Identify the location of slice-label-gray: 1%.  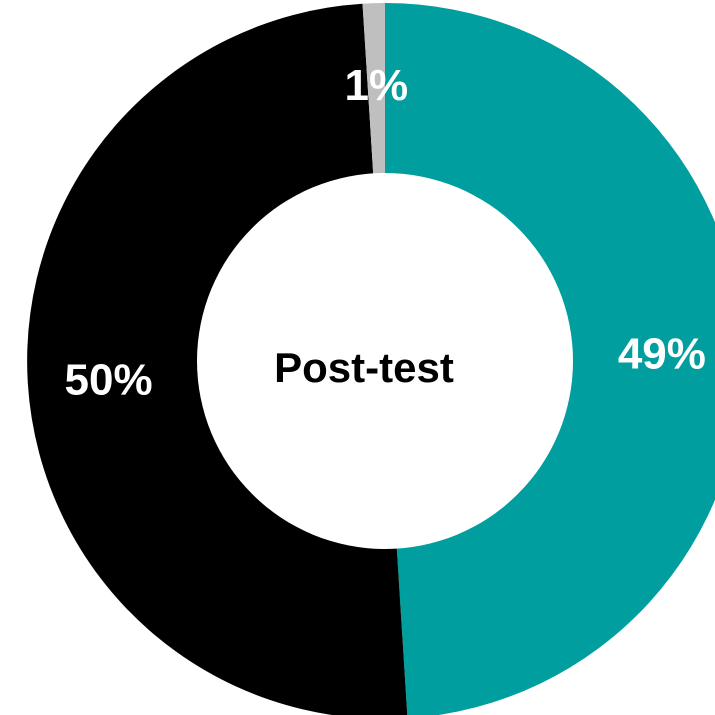
(377, 85).